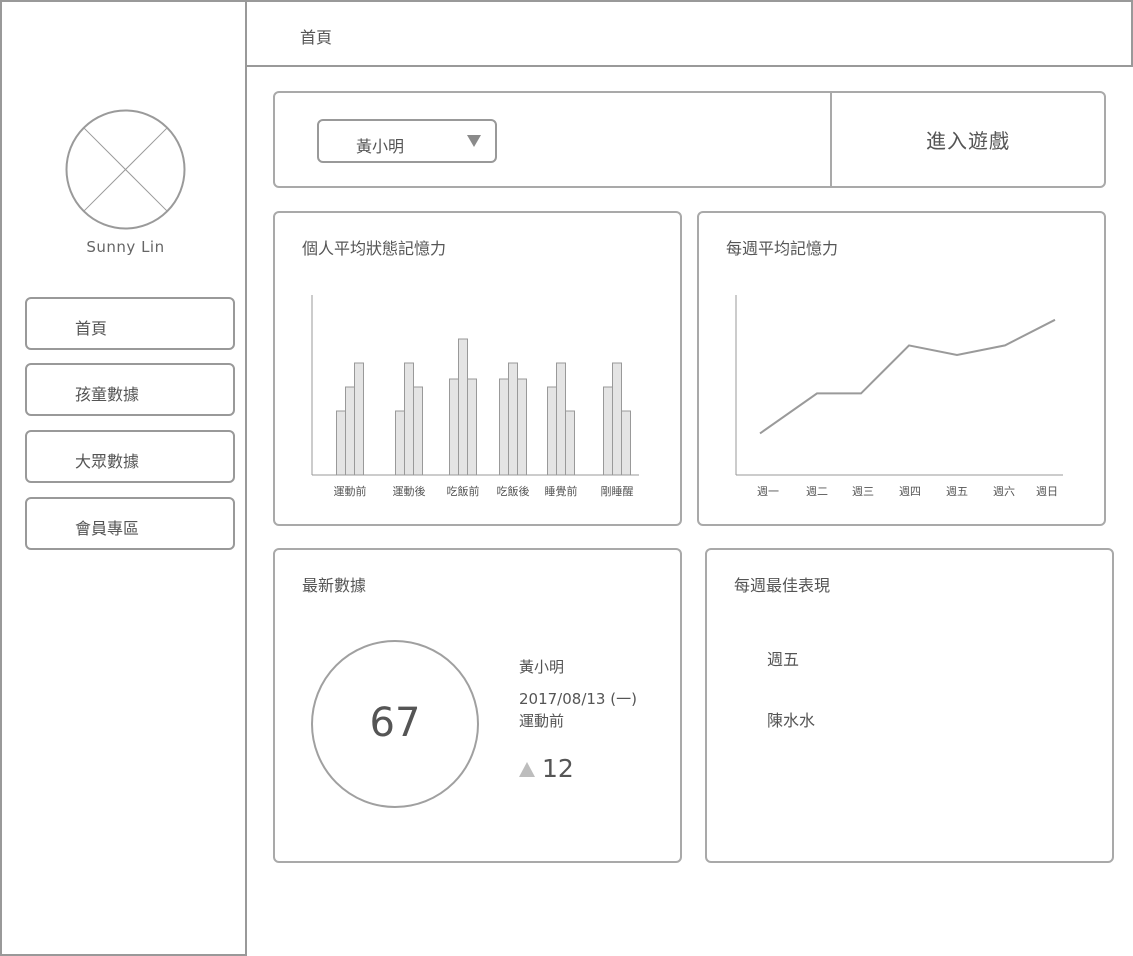  What do you see at coordinates (107, 394) in the screenshot?
I see `sidebar-item-label: 孩童數據` at bounding box center [107, 394].